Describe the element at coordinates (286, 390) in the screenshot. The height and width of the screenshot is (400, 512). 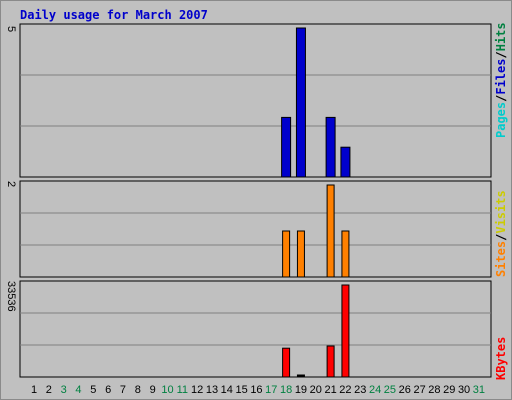
I see `x-tick-label-day-18: 18` at that location.